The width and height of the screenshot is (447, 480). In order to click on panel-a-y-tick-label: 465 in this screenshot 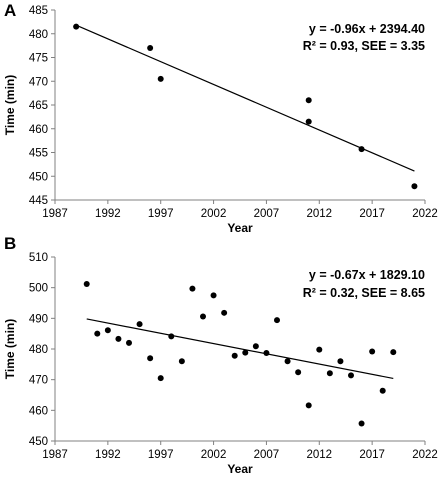, I will do `click(38, 106)`.